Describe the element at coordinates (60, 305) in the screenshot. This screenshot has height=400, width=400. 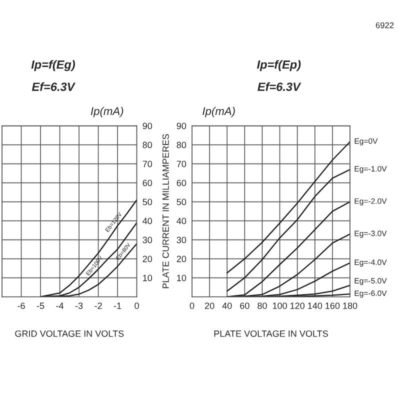
I see `x-tick-label: -4` at that location.